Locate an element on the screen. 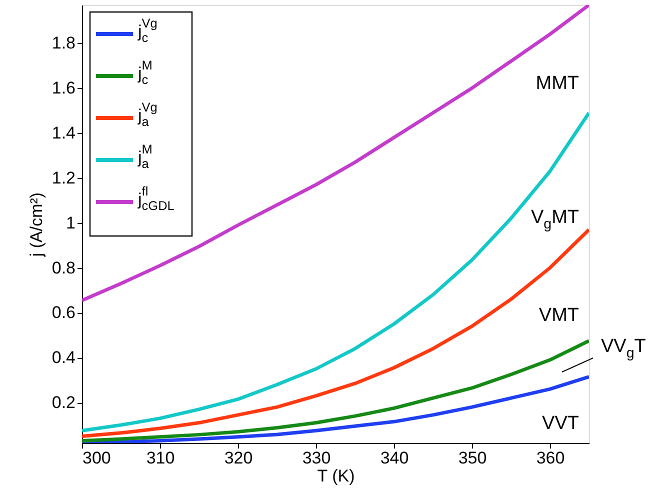 Image resolution: width=669 pixels, height=499 pixels. y-tick-label: 1.8 is located at coordinates (64, 43).